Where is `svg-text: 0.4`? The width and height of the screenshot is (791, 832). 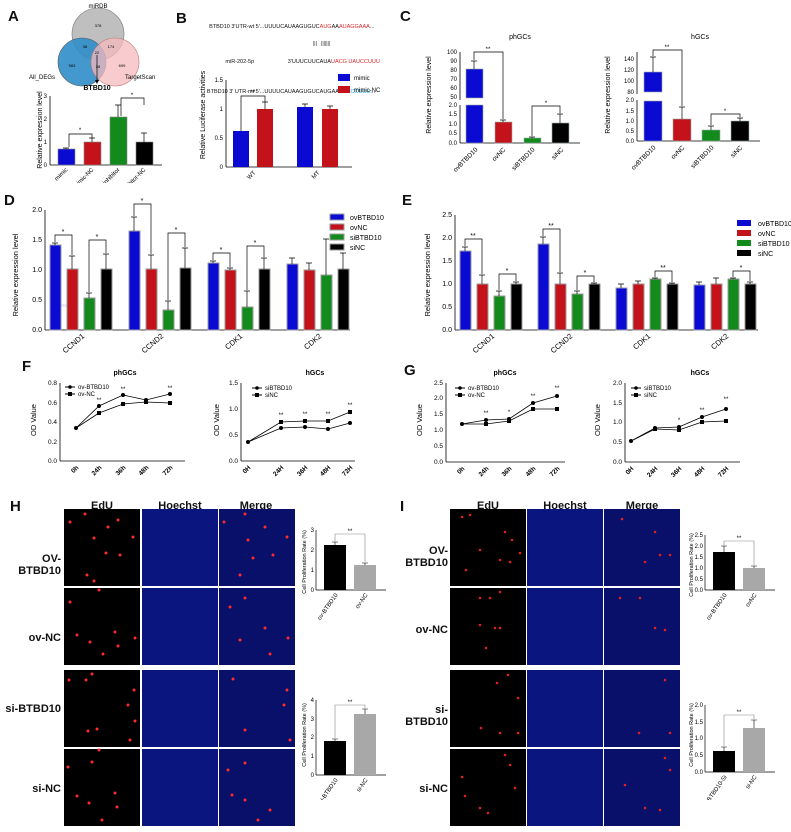 svg-text: 0.4 is located at coordinates (52, 422).